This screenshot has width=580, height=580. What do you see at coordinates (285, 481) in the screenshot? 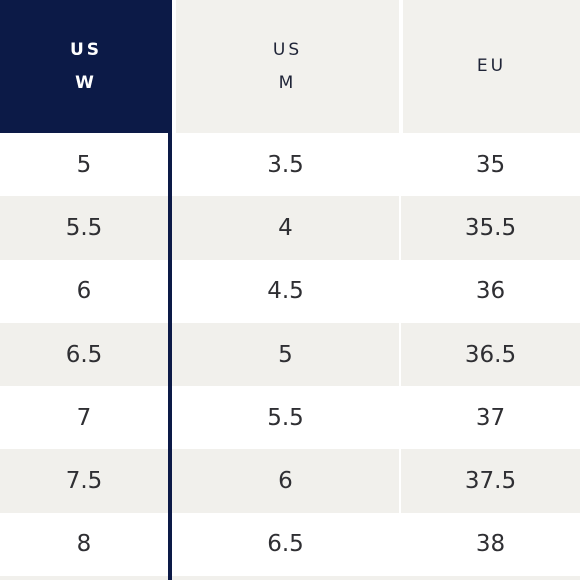
I see `cell-us-men: 6` at bounding box center [285, 481].